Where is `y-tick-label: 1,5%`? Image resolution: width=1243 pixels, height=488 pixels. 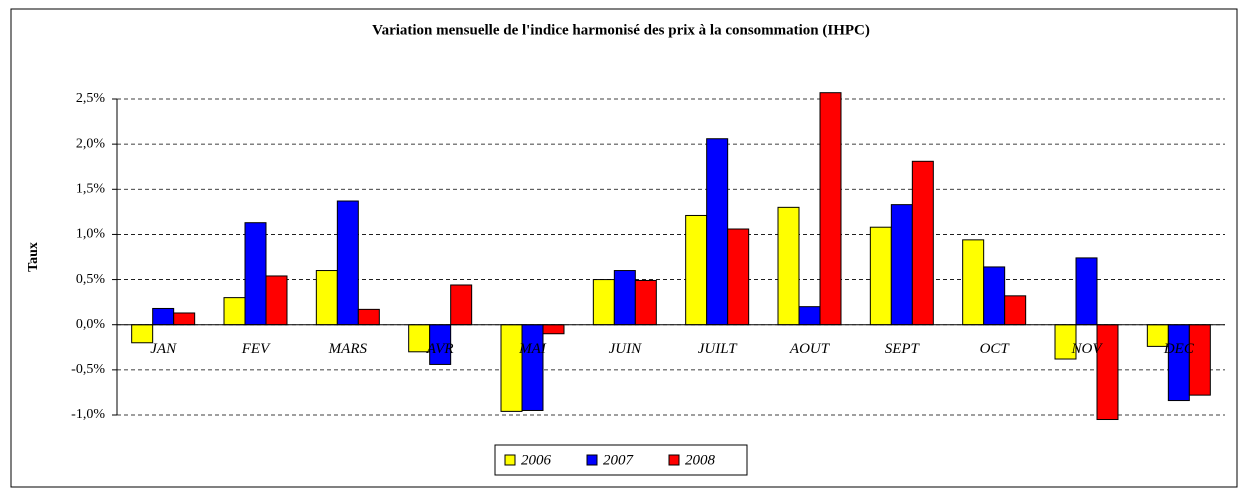 y-tick-label: 1,5% is located at coordinates (91, 189).